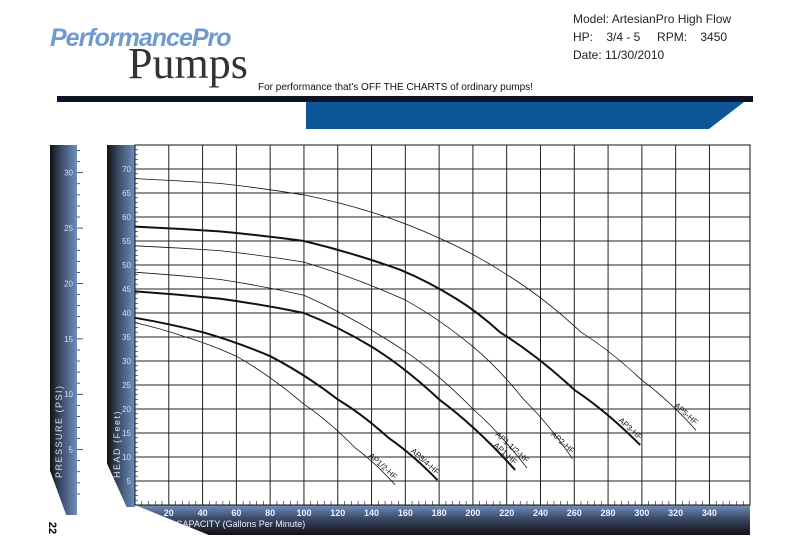 Image resolution: width=790 pixels, height=537 pixels. Describe the element at coordinates (608, 513) in the screenshot. I see `x-tick-label: 280` at that location.